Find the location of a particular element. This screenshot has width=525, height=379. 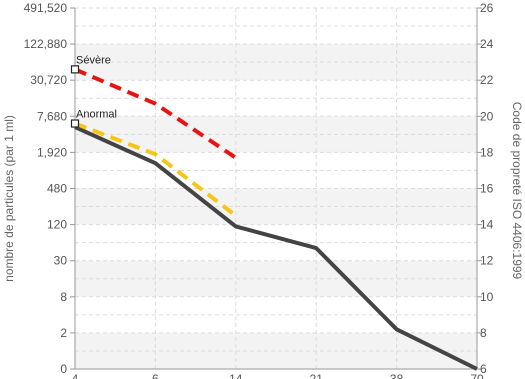

y-tick-label-left: 0 is located at coordinates (63, 369).